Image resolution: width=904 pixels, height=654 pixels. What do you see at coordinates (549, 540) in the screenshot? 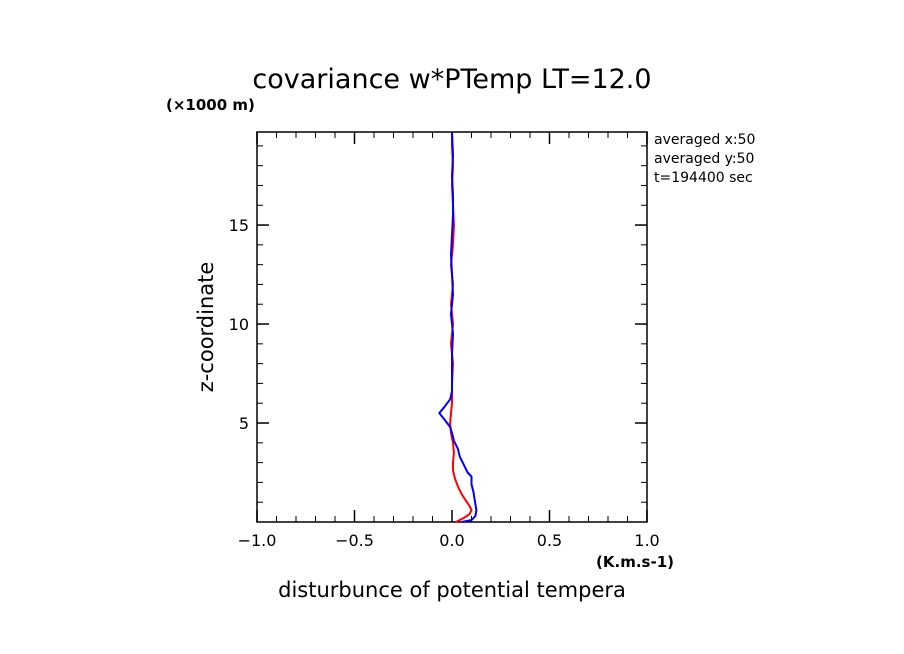
I see `x-tick-label: 0.5` at bounding box center [549, 540].